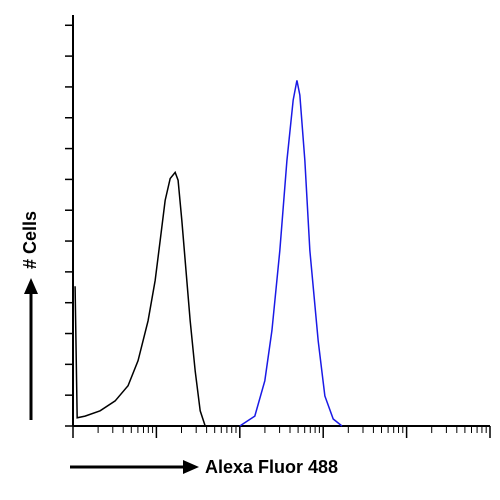 Image resolution: width=500 pixels, height=500 pixels. Describe the element at coordinates (31, 286) in the screenshot. I see `y-arrow-head` at that location.